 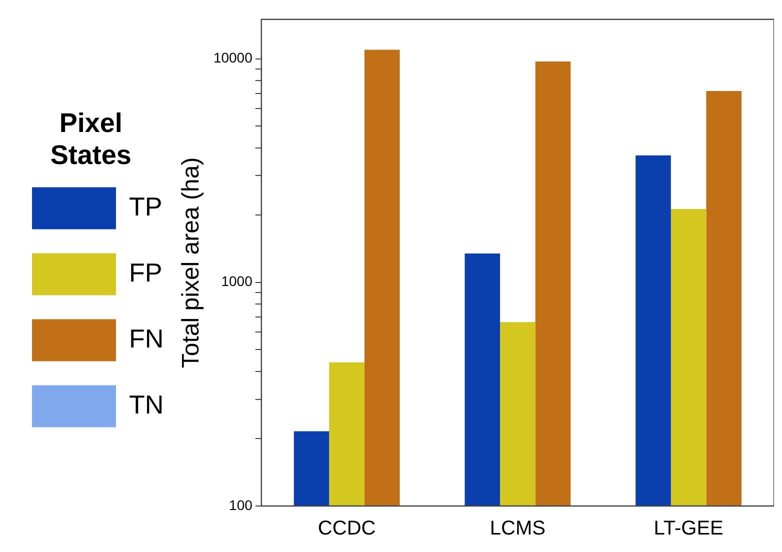 I want to click on legend-label: TP, so click(x=145, y=206).